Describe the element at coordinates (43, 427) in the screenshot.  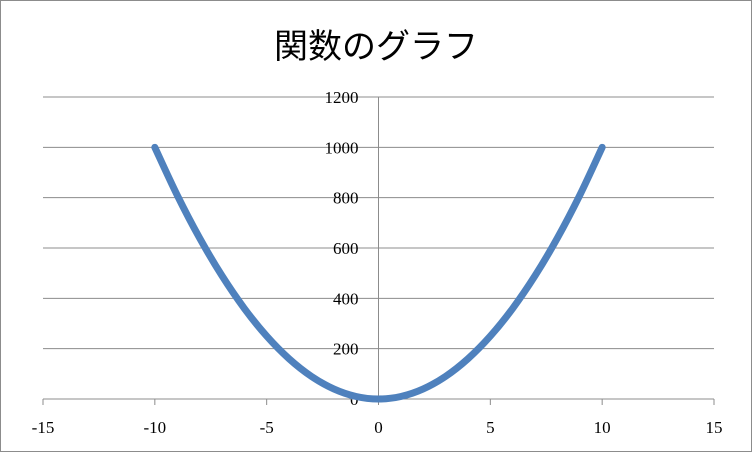
I see `x-tick-label: -15` at that location.